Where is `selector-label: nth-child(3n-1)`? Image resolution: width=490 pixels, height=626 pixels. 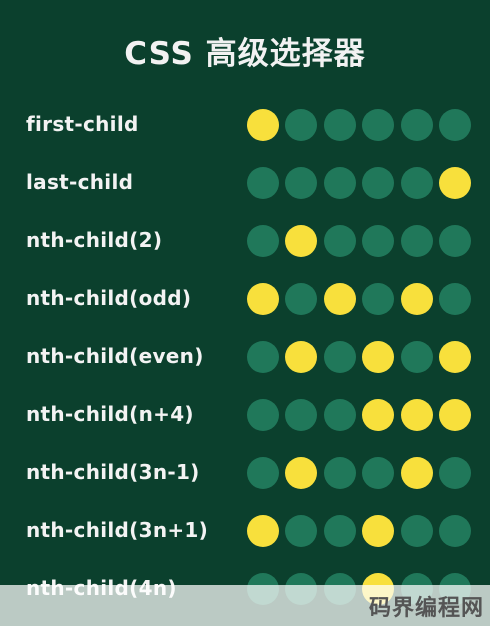 selector-label: nth-child(3n-1) is located at coordinates (113, 472).